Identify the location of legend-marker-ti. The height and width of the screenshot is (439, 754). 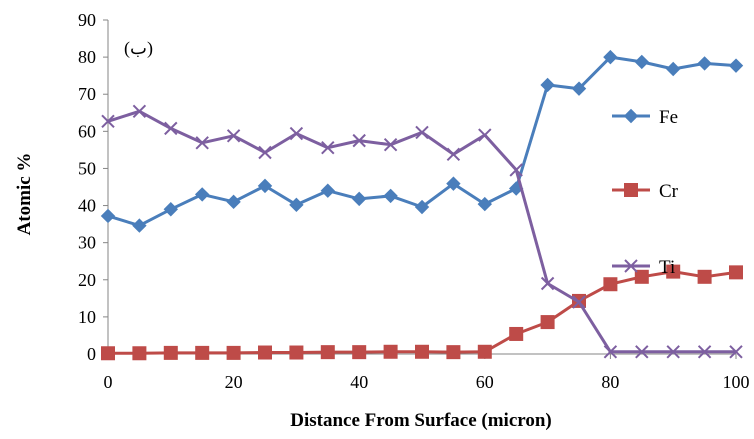
(631, 266).